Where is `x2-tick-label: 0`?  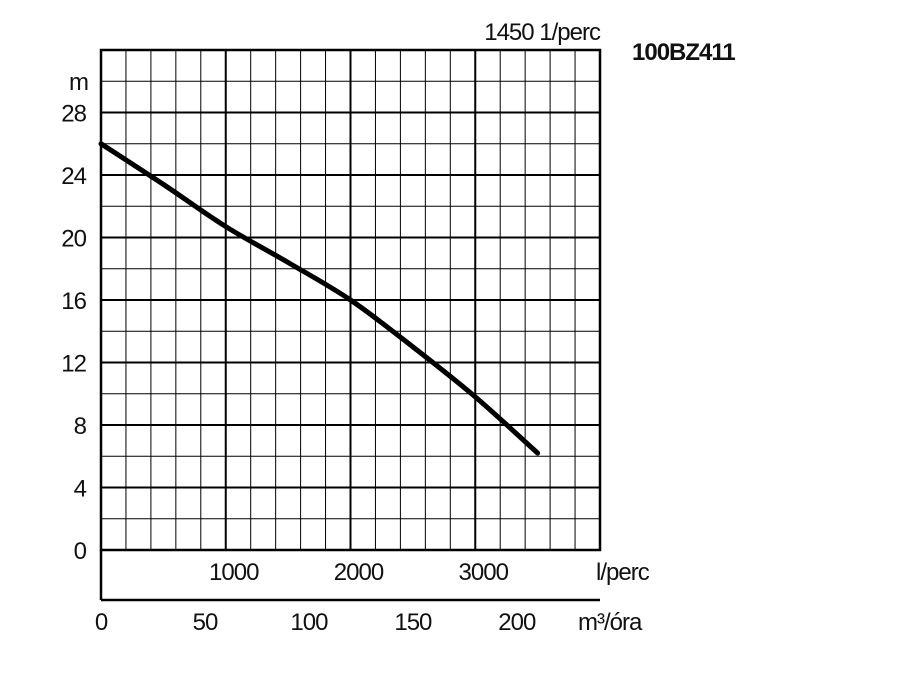
x2-tick-label: 0 is located at coordinates (101, 622).